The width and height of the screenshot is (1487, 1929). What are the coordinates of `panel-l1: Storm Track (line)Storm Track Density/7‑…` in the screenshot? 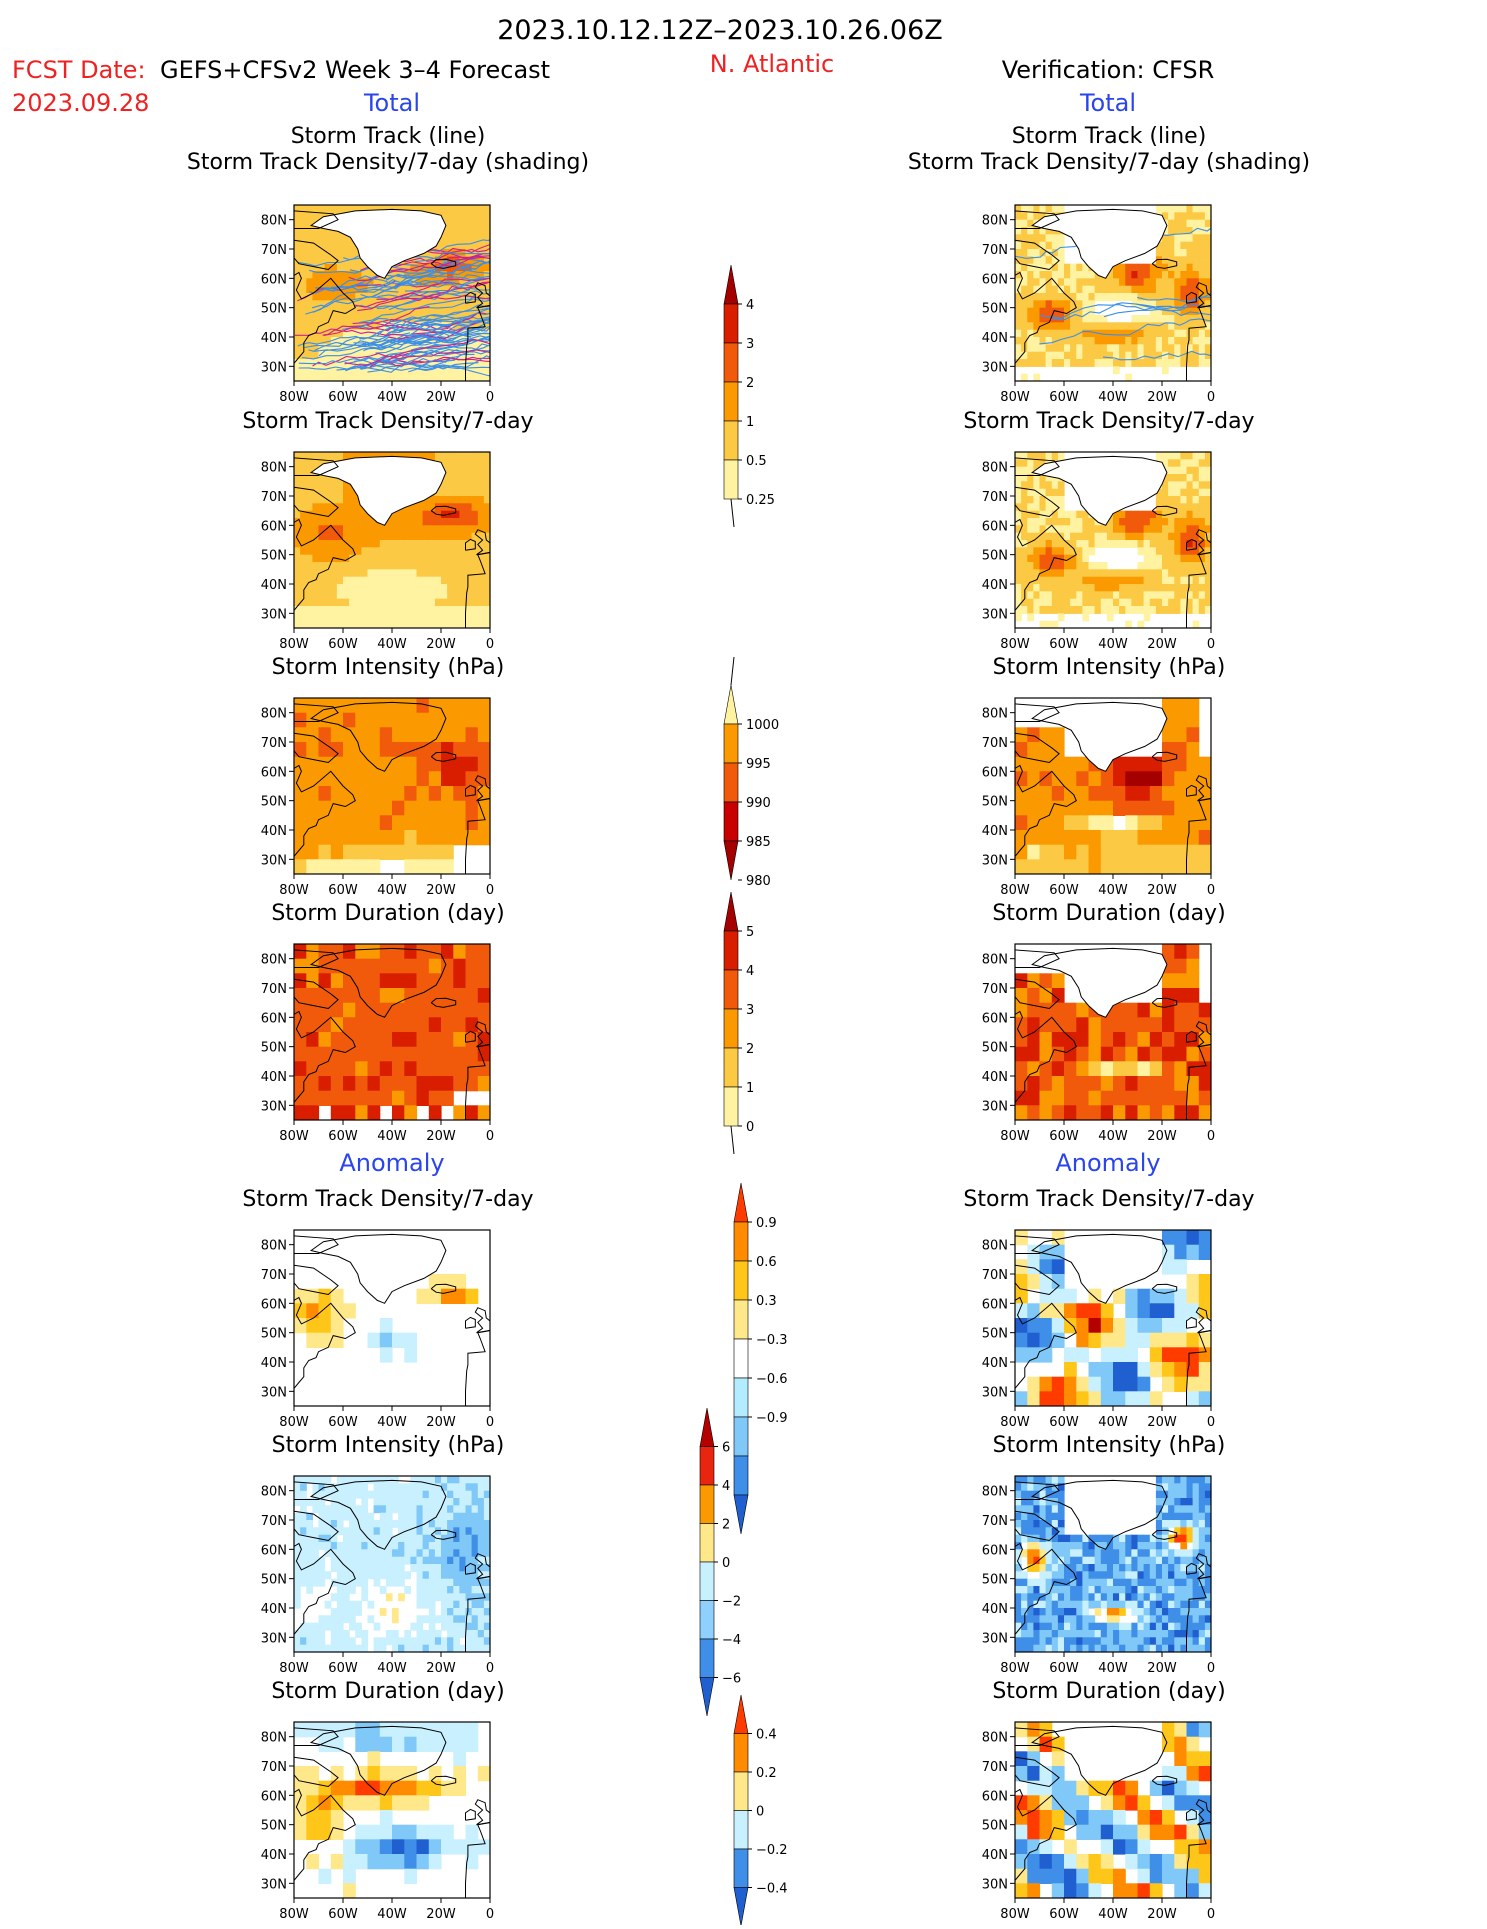 It's located at (418, 264).